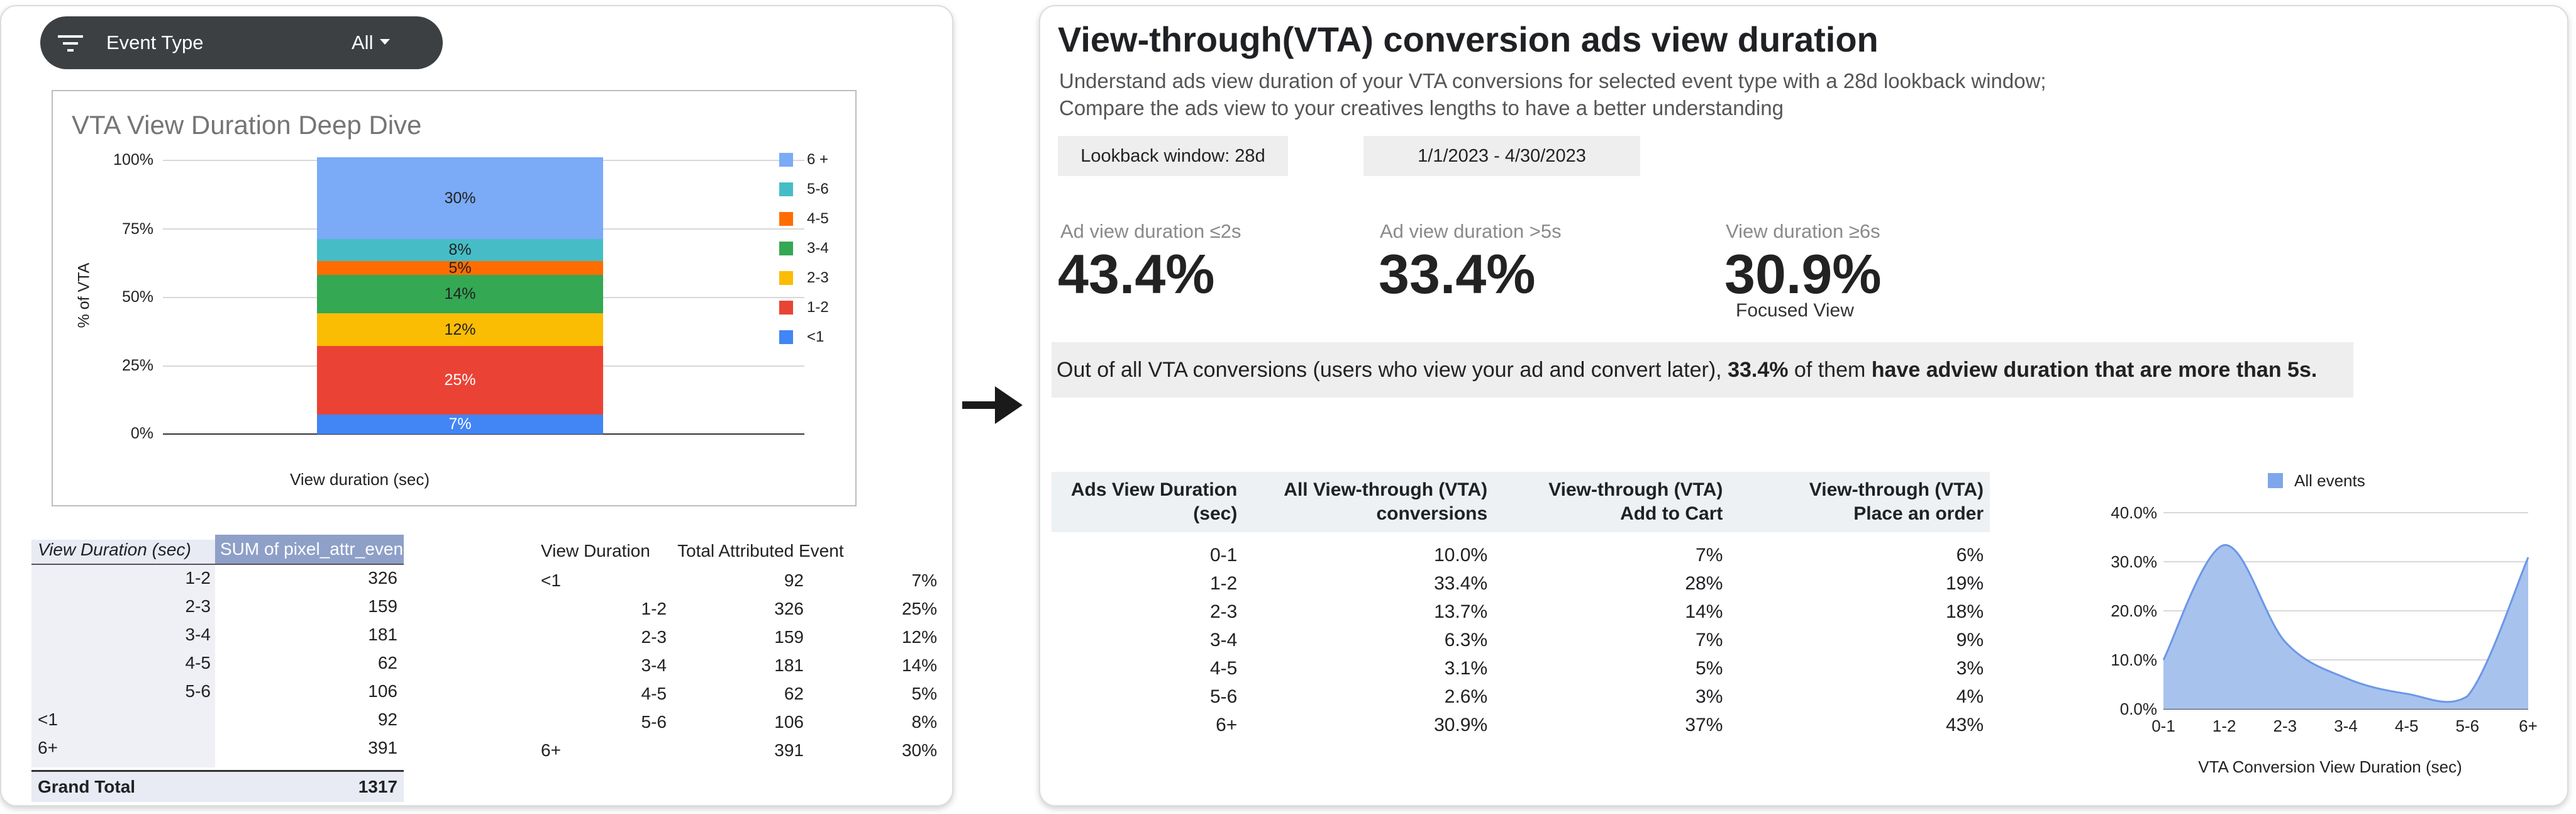 The width and height of the screenshot is (2576, 814). Describe the element at coordinates (1521, 725) in the screenshot. I see `table-row: 6+ 30.9% 37% 43%` at that location.